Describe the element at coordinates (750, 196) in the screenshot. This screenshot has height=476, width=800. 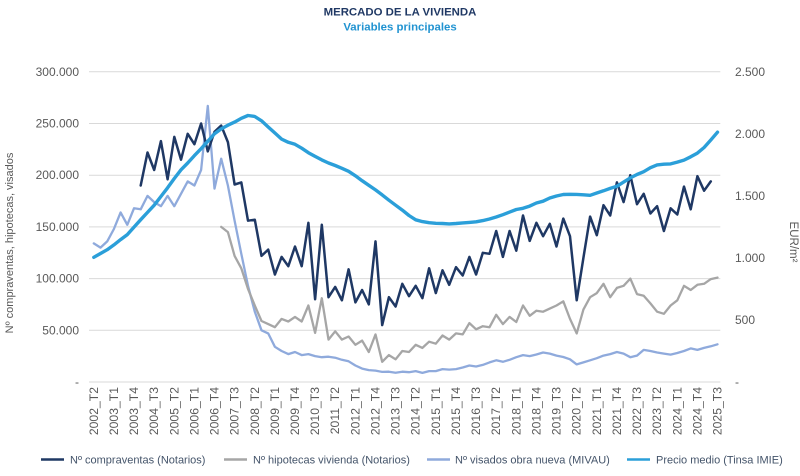
I see `svg-text: 1.500` at that location.